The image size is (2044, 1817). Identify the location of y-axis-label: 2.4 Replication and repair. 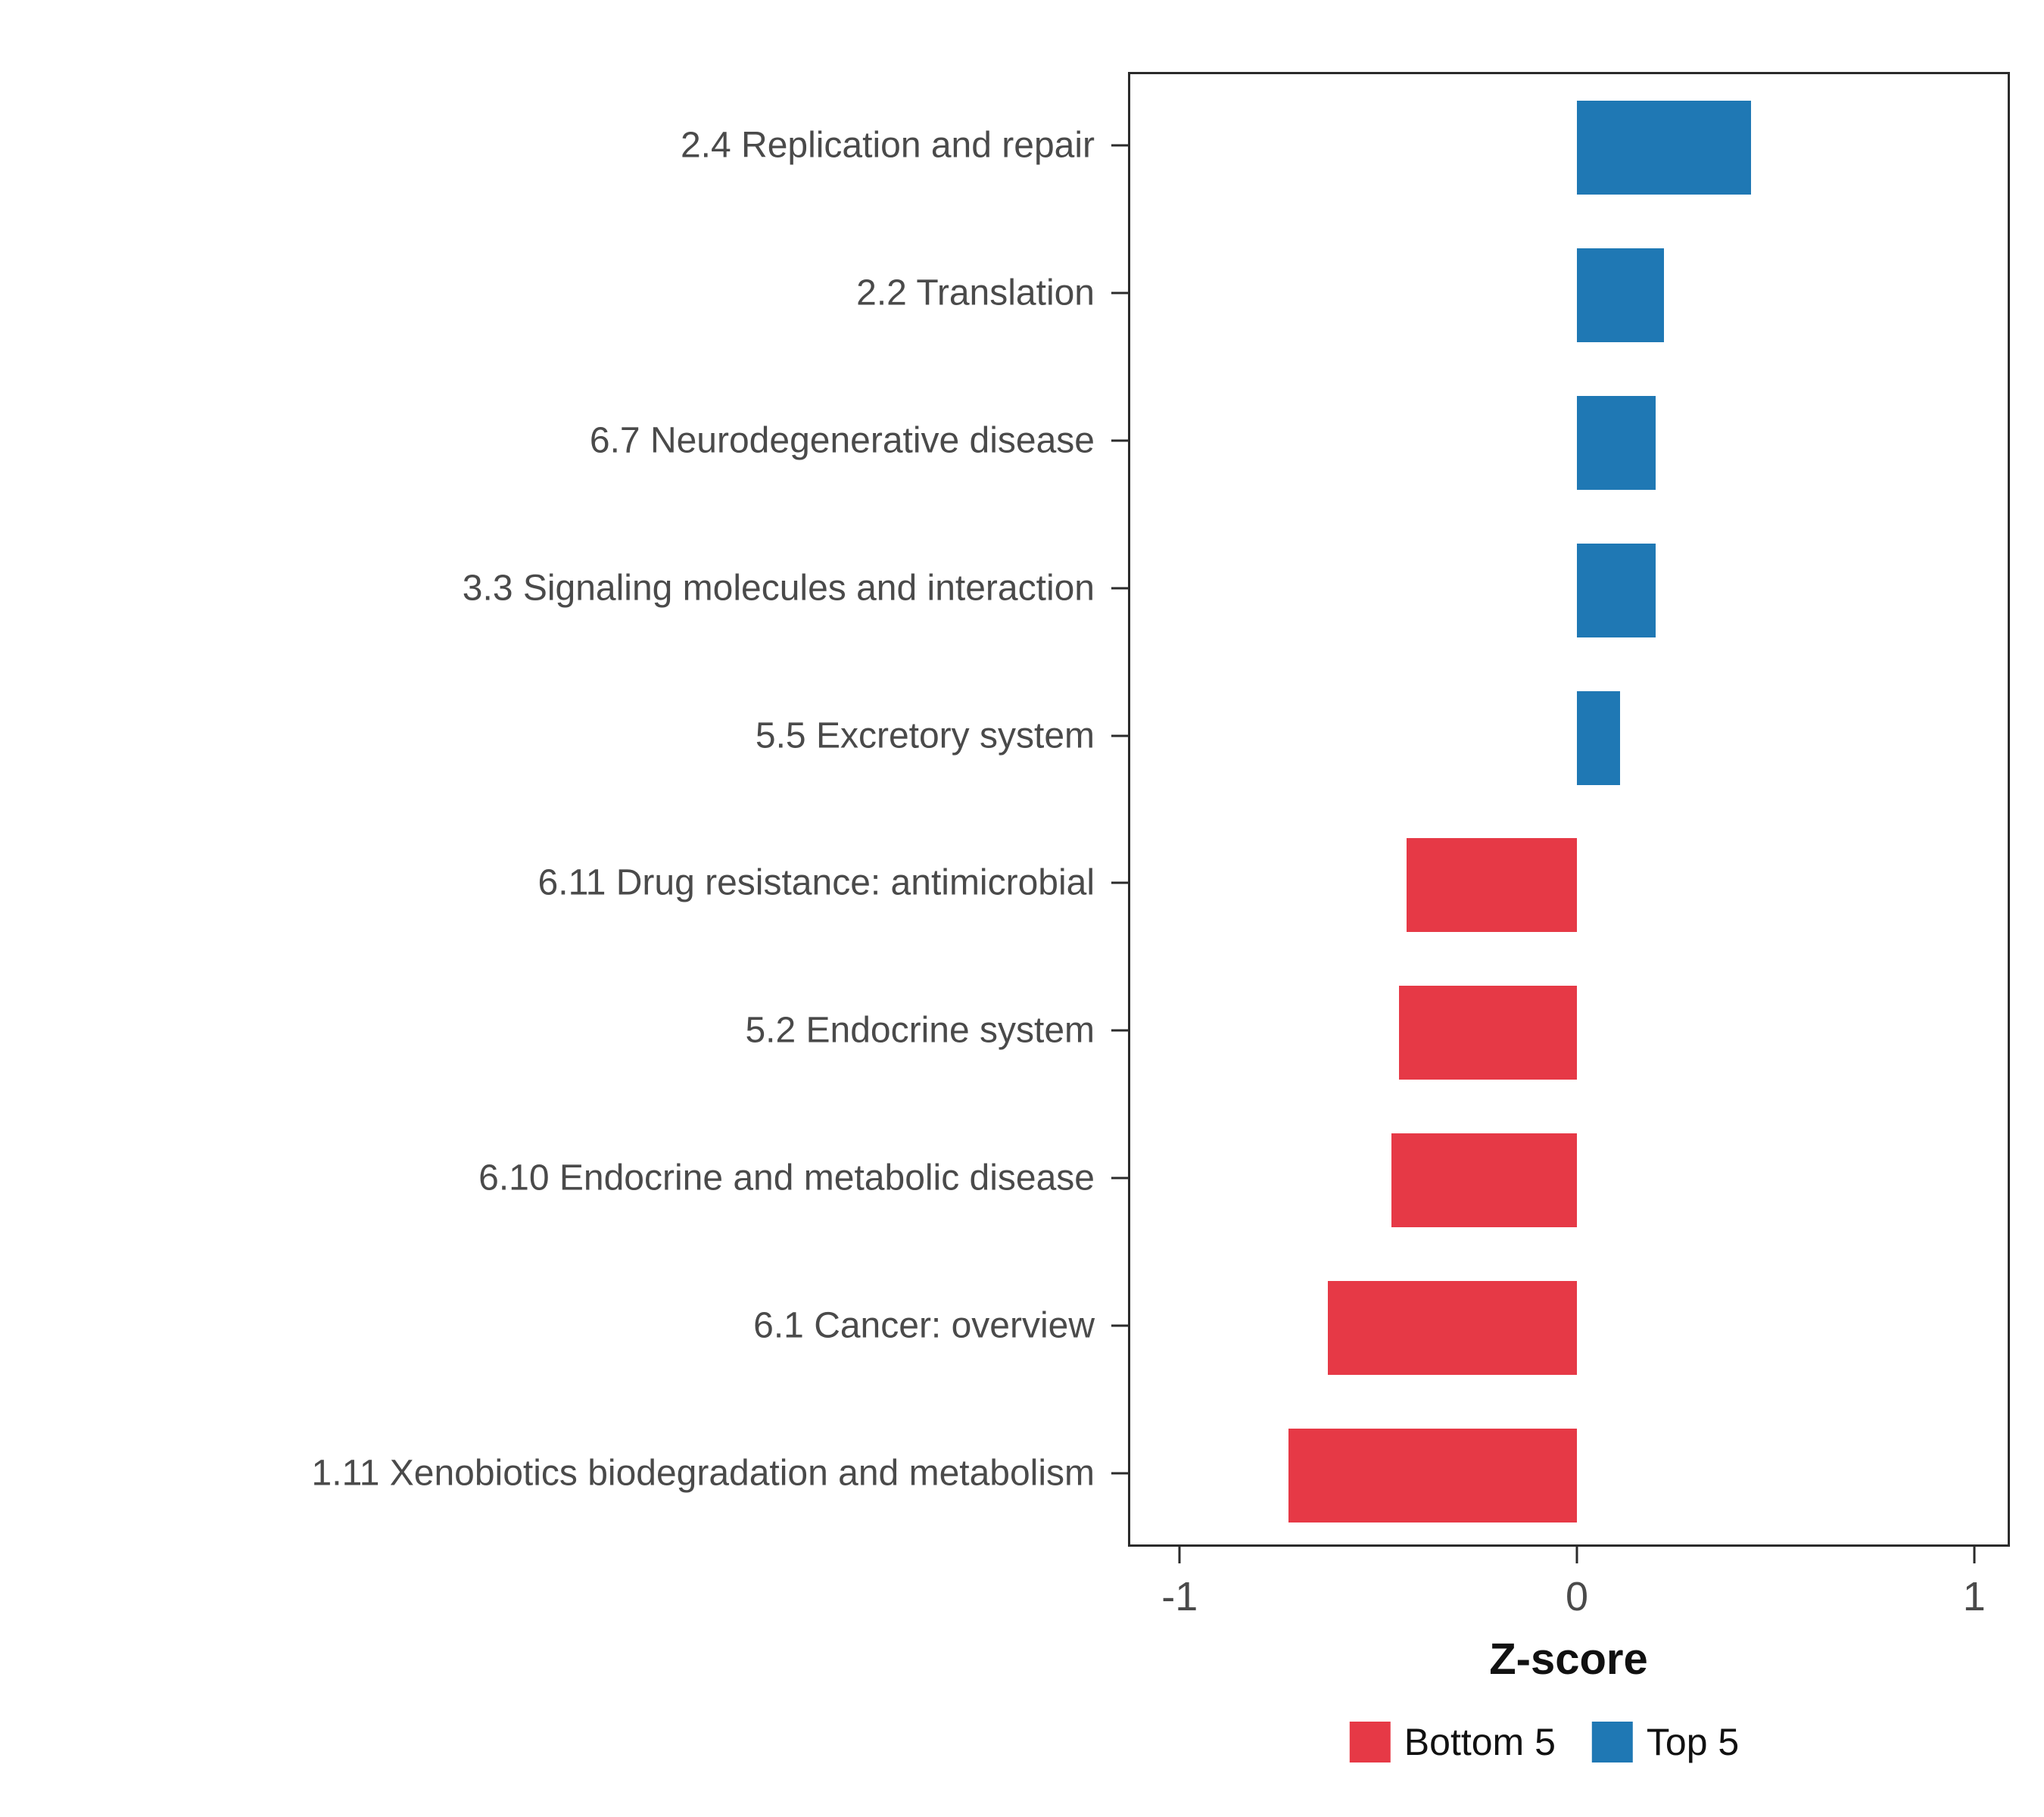
(887, 145).